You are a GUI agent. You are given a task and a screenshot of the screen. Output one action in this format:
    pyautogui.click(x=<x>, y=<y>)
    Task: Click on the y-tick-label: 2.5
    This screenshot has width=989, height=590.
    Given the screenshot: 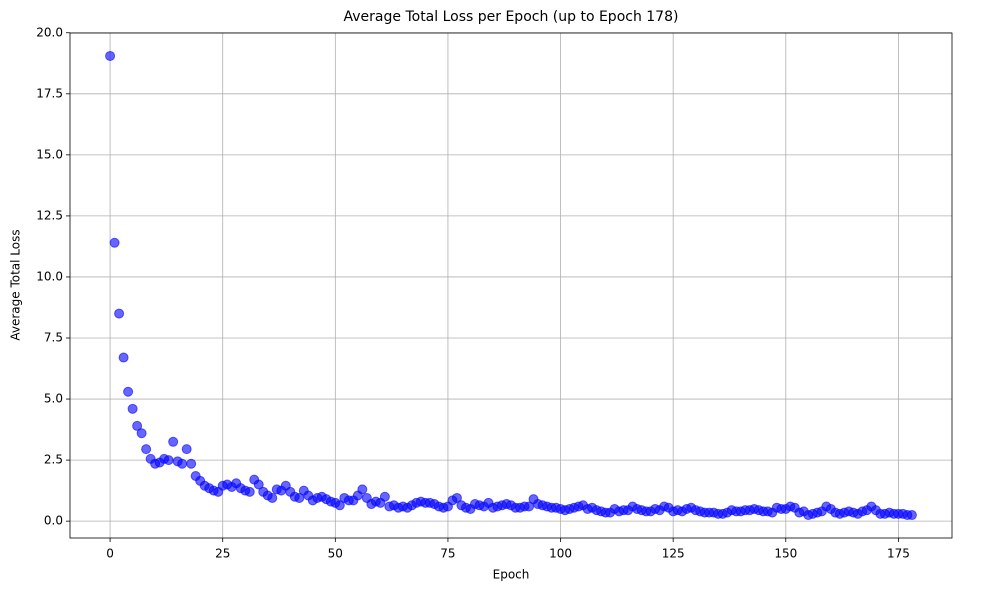 What is the action you would take?
    pyautogui.click(x=53, y=460)
    